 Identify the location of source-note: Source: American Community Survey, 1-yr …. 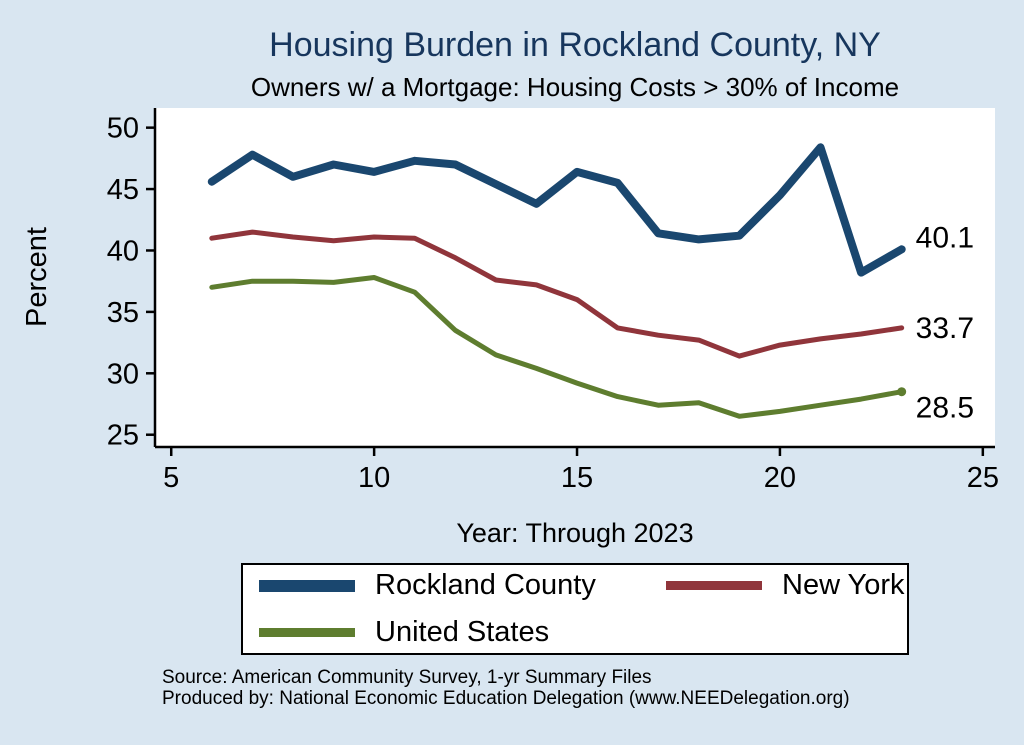
(506, 688).